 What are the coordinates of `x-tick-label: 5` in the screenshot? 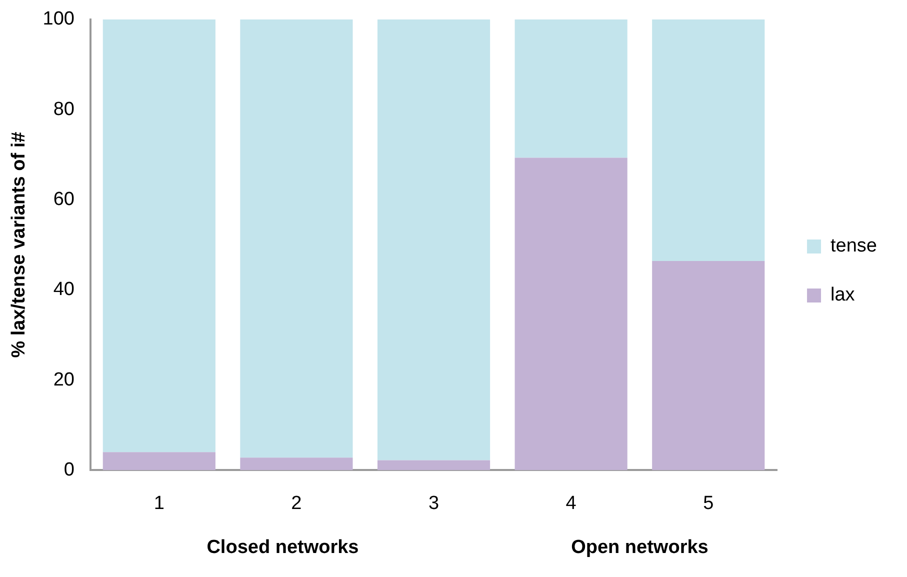 It's located at (708, 503).